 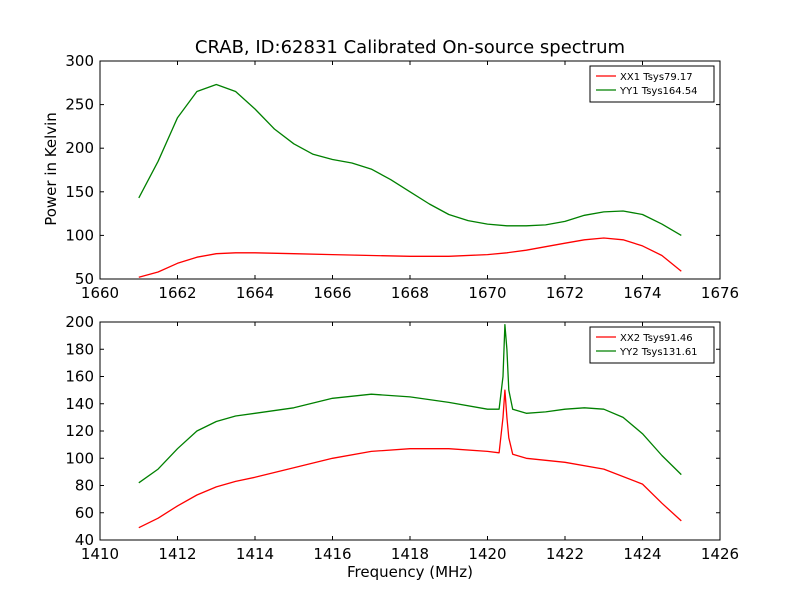 I want to click on x-tick-label: 1676, so click(x=720, y=293).